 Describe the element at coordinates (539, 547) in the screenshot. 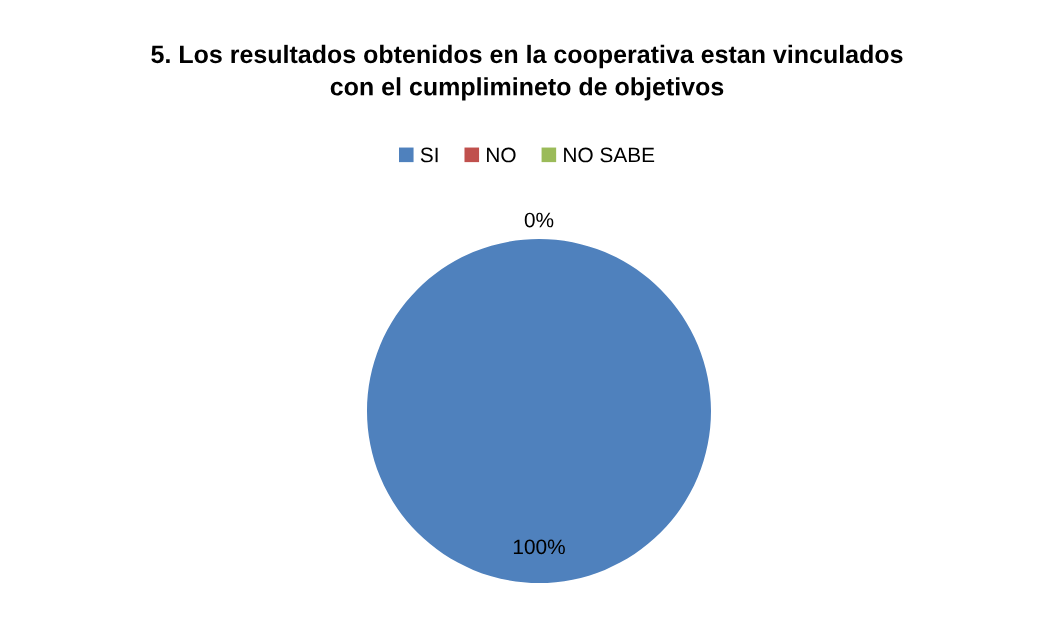

I see `data-label: 100%` at that location.